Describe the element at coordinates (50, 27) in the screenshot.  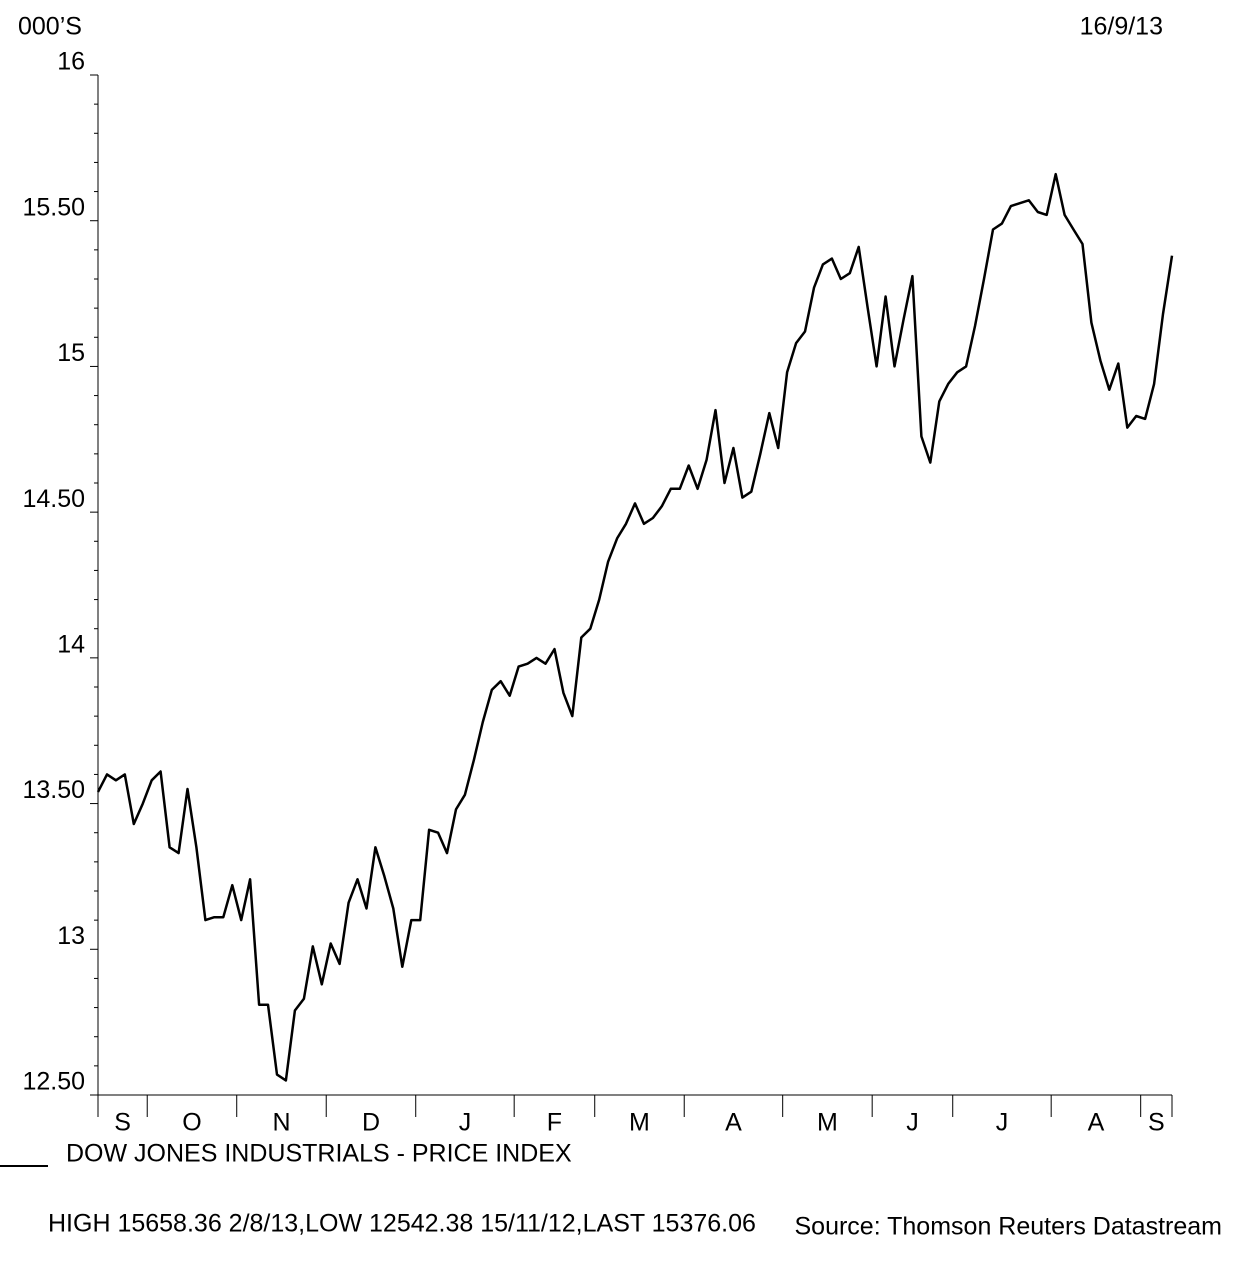
I see `unit-label: 000’S` at that location.